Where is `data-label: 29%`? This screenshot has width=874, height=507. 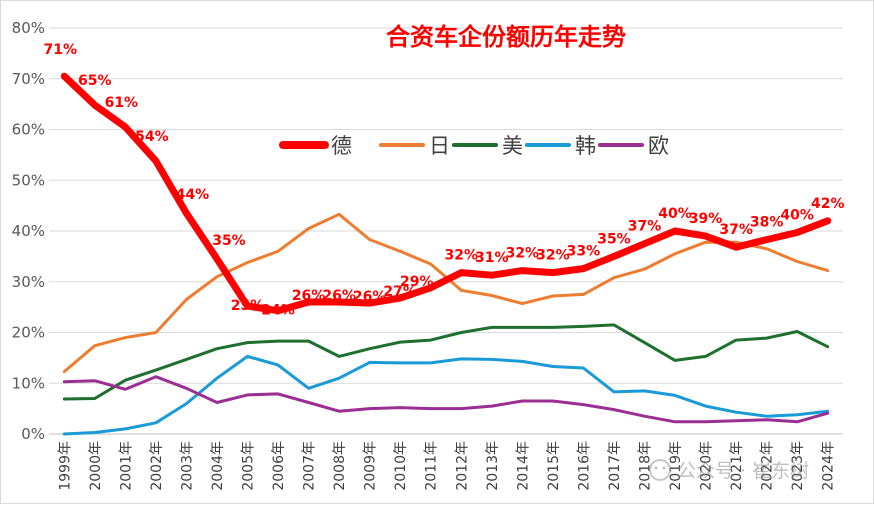
data-label: 29% is located at coordinates (417, 282).